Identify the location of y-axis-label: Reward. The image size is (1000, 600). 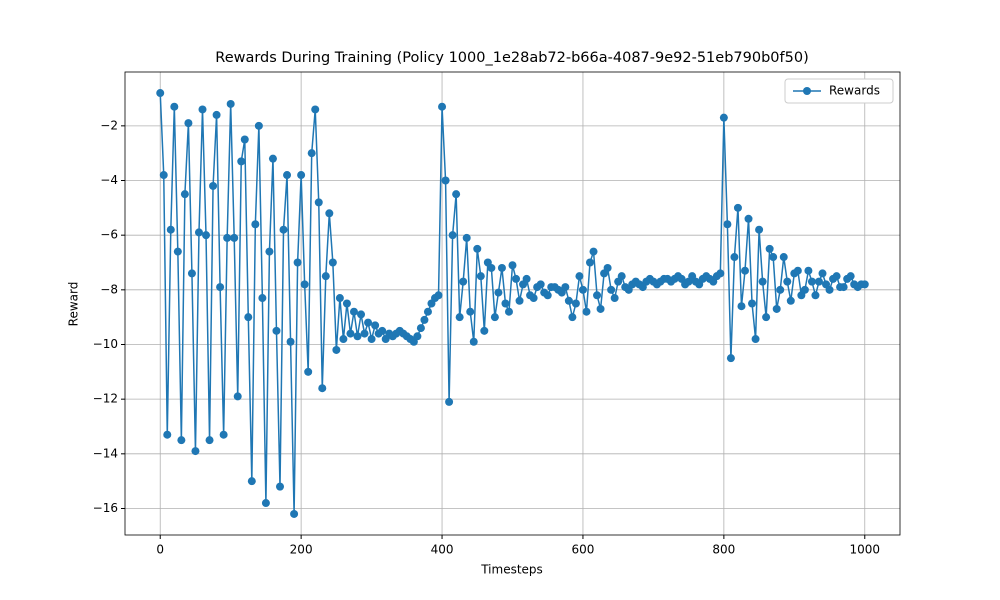
(74, 304).